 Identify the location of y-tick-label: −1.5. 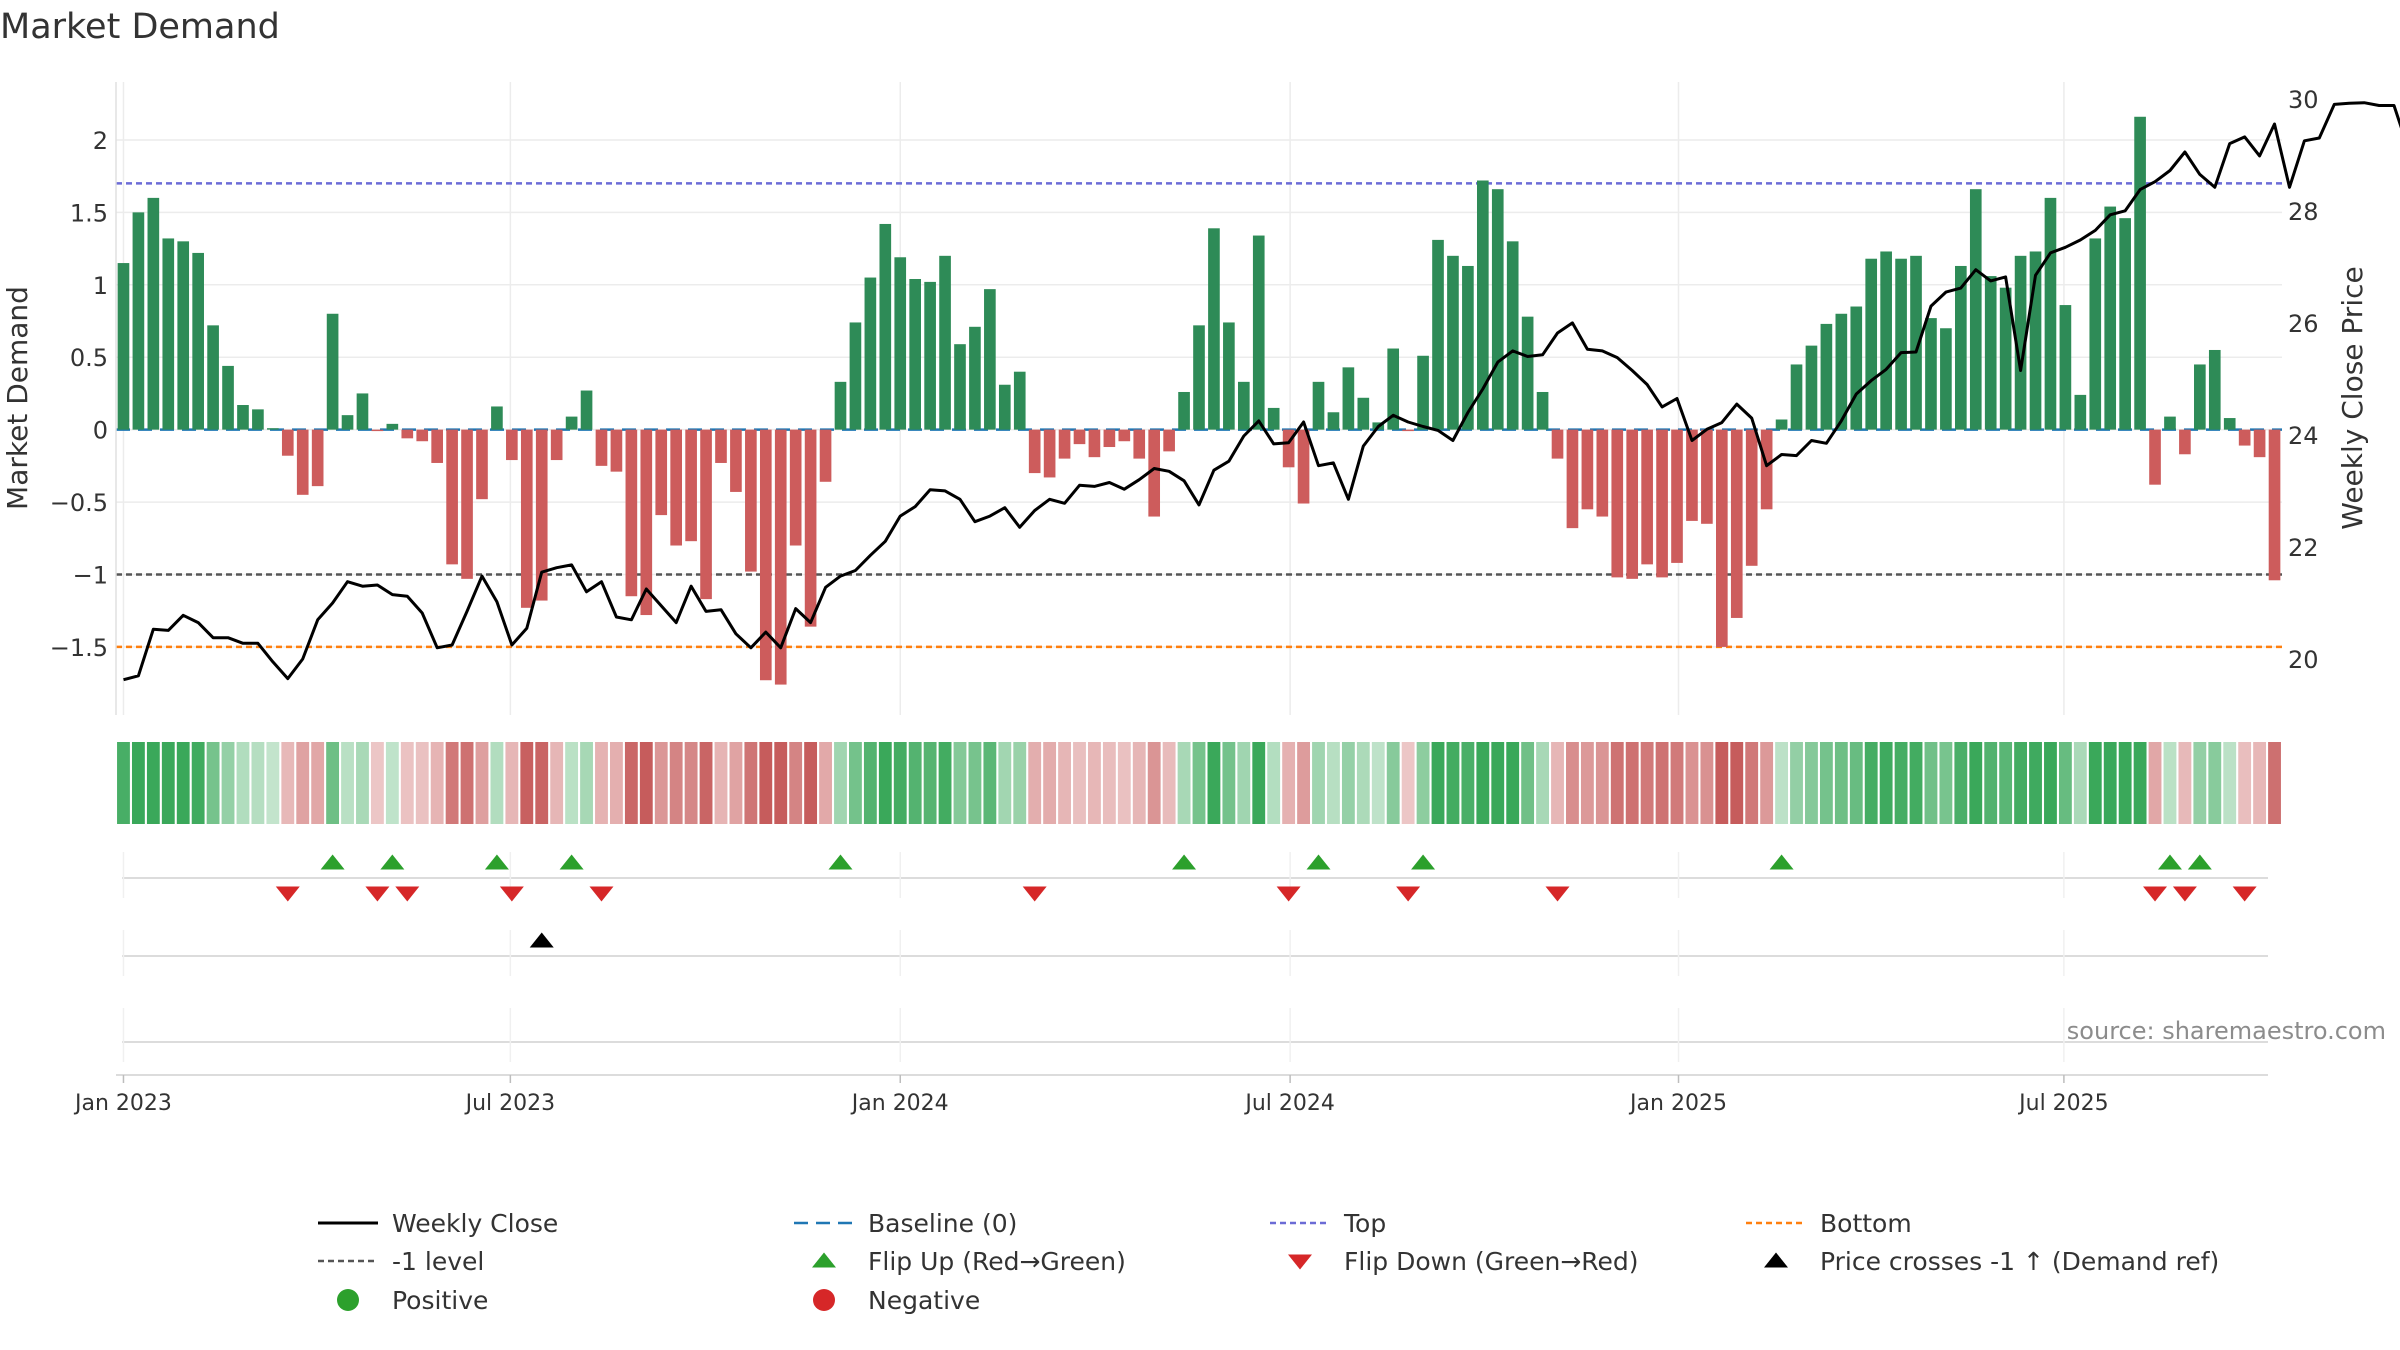
(79, 648).